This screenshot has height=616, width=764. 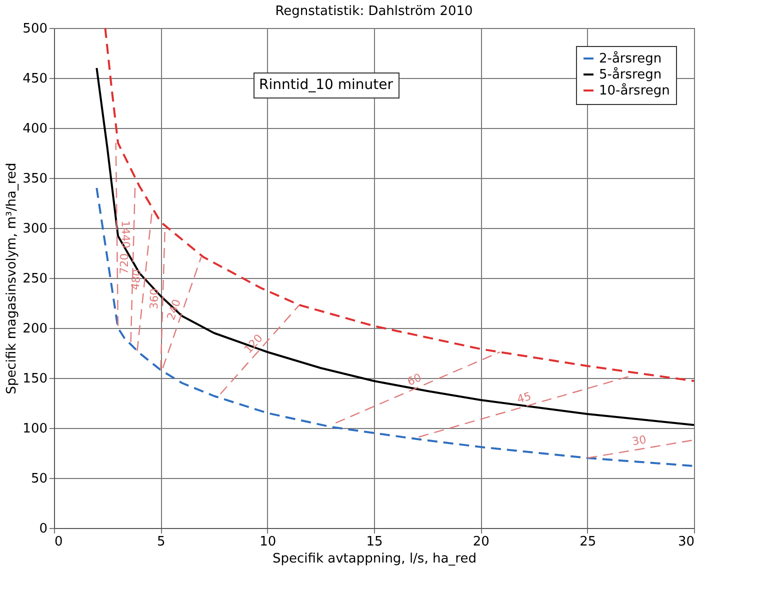 What do you see at coordinates (374, 11) in the screenshot?
I see `chart-title: Regnstatistik: Dahlström 2010` at bounding box center [374, 11].